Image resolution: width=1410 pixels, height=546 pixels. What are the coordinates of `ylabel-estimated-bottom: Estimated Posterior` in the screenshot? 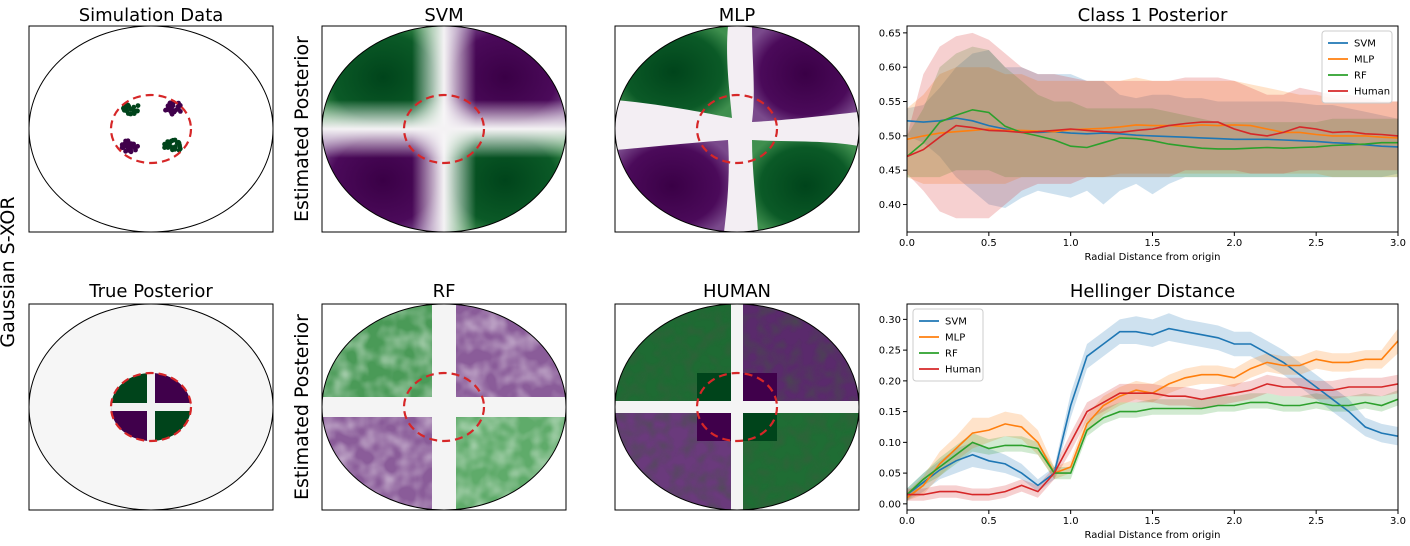 It's located at (302, 407).